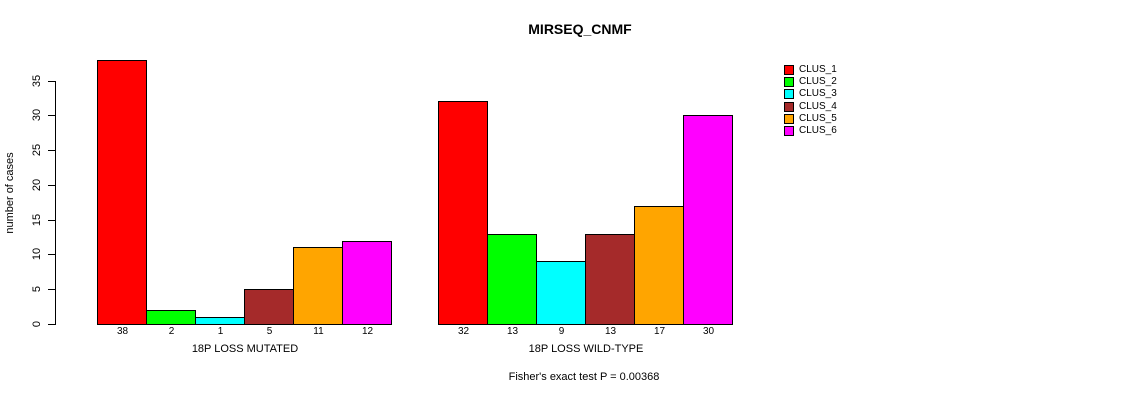 The image size is (1140, 400). Describe the element at coordinates (584, 377) in the screenshot. I see `footer-annotation: Fisher's exact test P = 0.00368` at that location.